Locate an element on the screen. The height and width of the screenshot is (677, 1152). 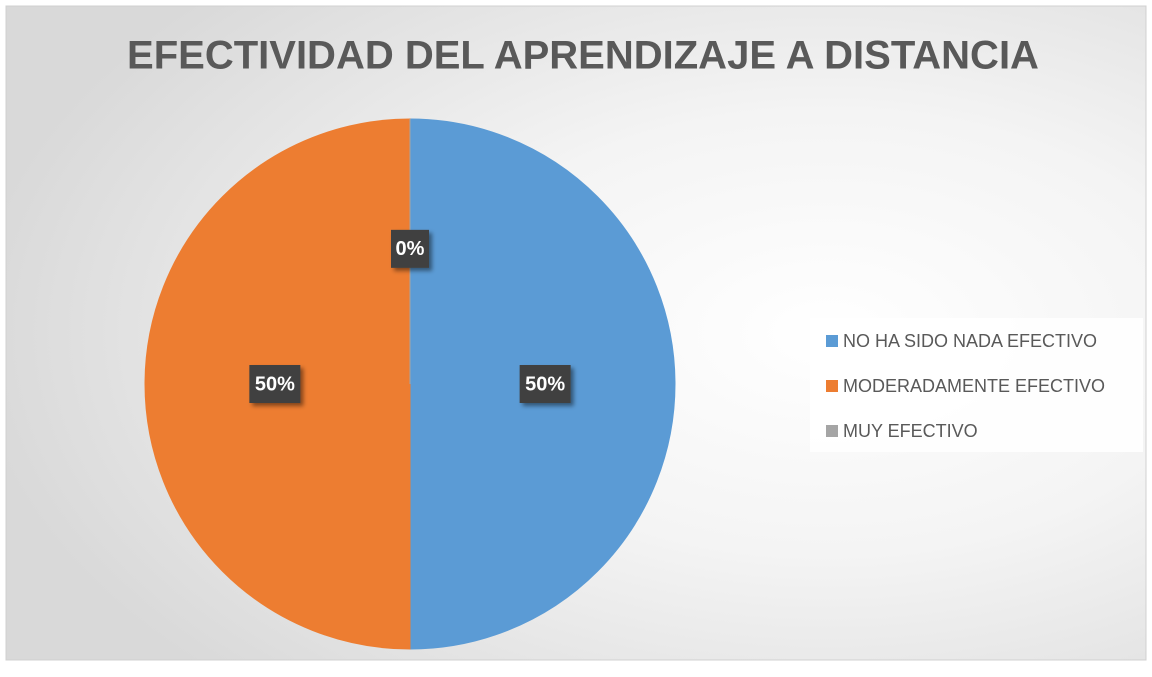
legend-label: MUY EFECTIVO is located at coordinates (910, 431).